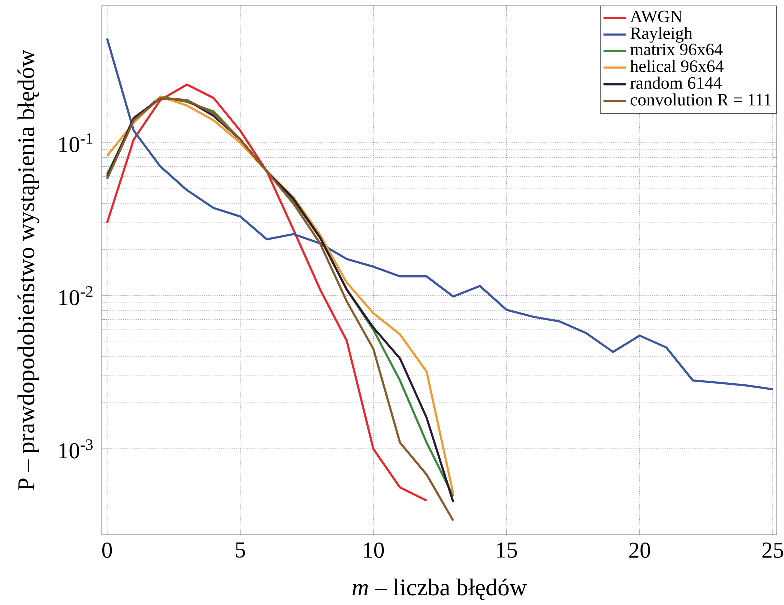 This screenshot has height=605, width=784. Describe the element at coordinates (656, 16) in the screenshot. I see `legend-label: AWGN` at that location.